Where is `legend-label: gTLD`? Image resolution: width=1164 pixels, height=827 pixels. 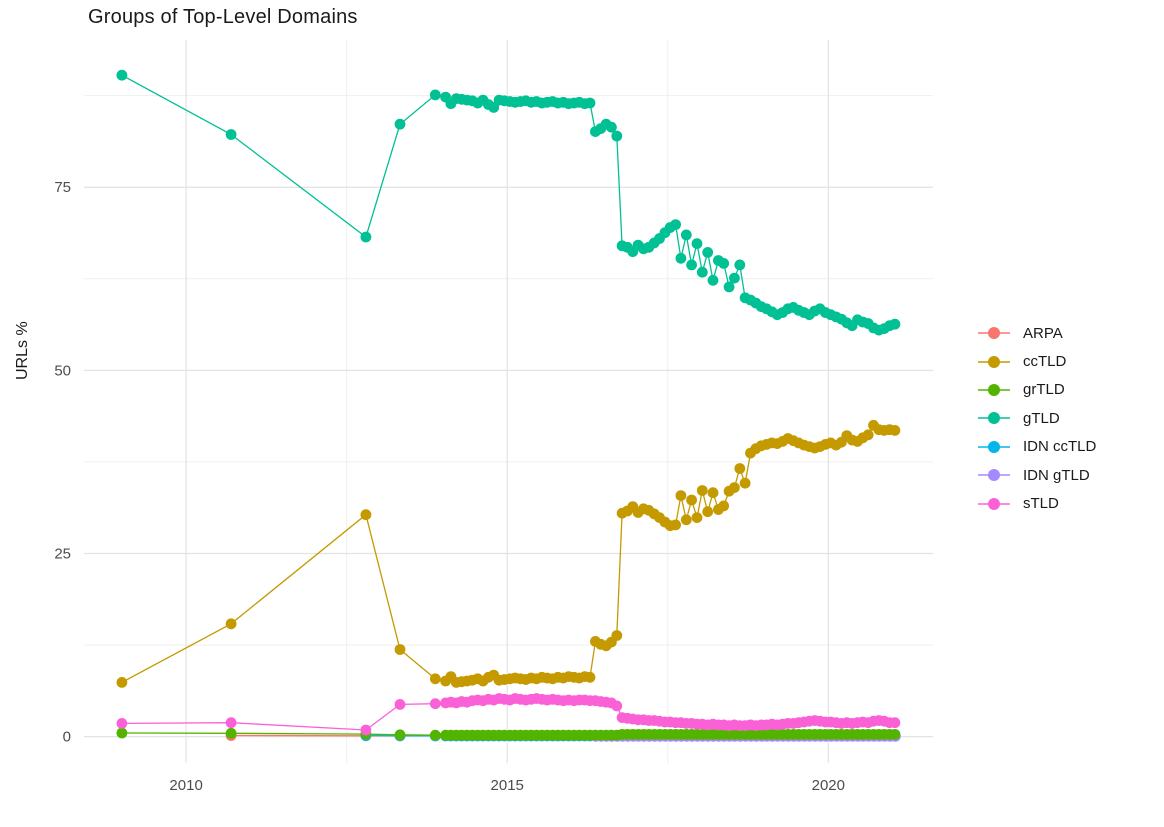 legend-label: gTLD is located at coordinates (1041, 418).